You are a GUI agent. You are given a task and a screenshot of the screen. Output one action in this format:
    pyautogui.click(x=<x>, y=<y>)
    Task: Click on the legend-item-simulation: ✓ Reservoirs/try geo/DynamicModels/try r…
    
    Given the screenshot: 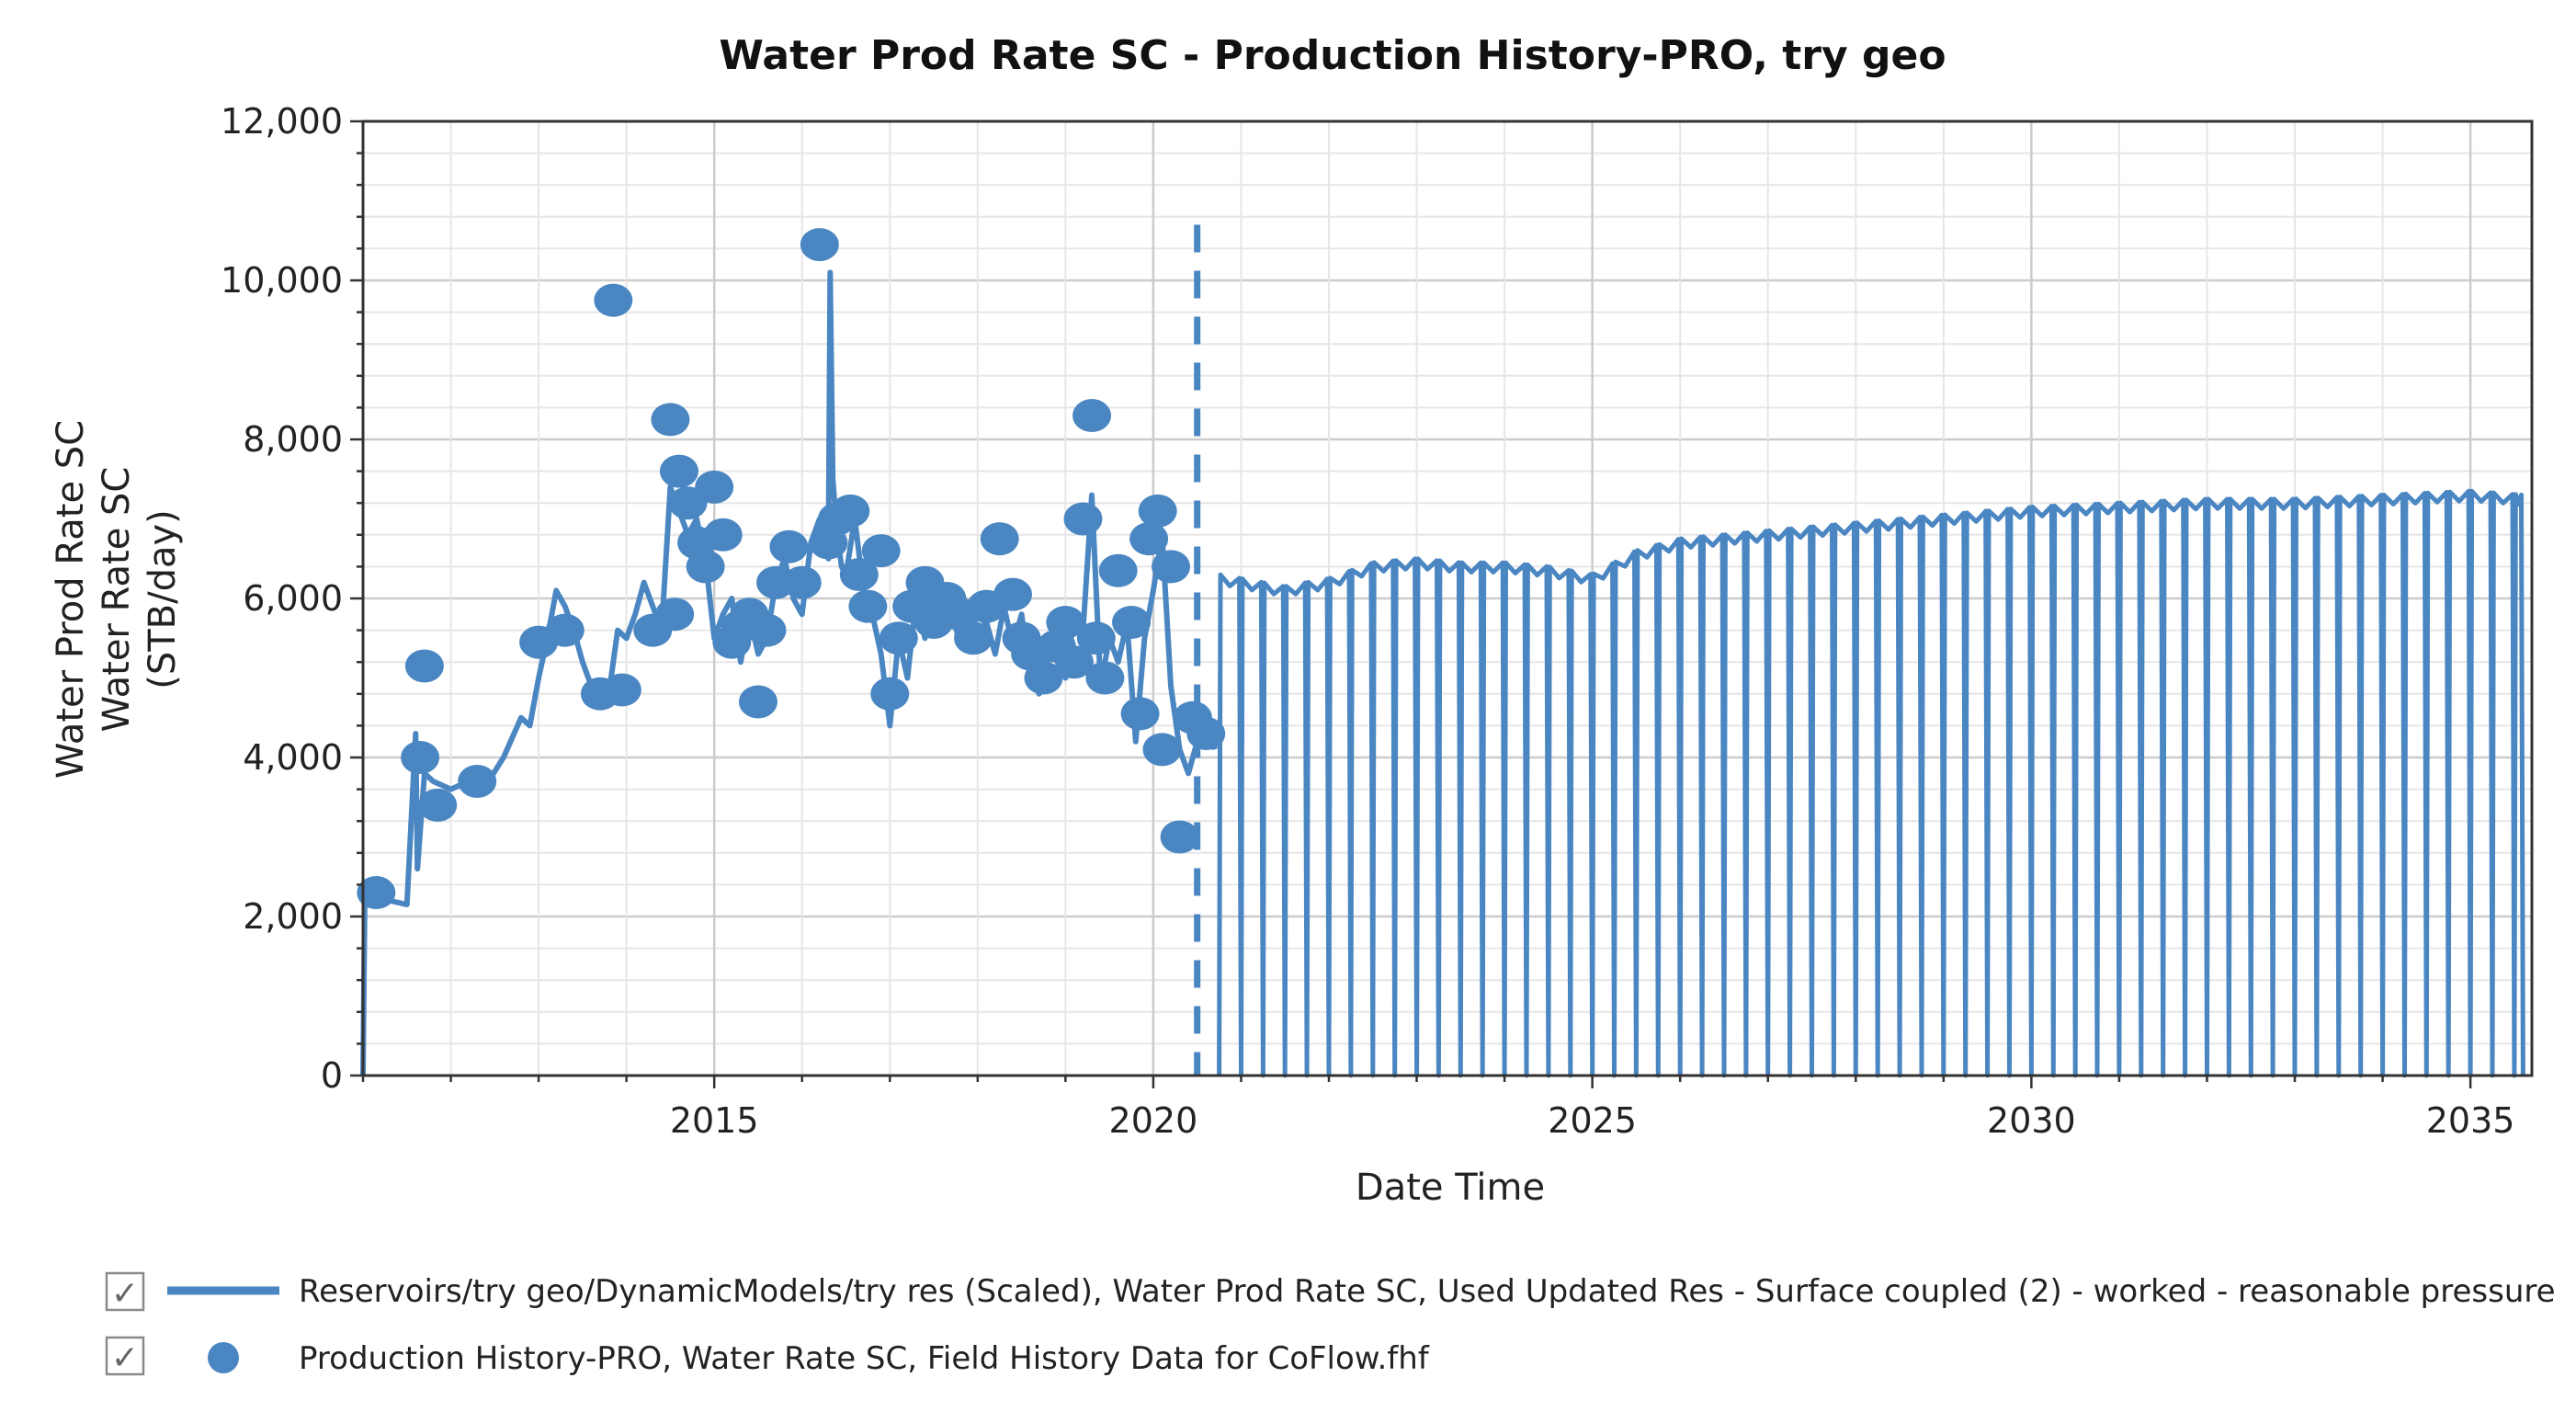 What is the action you would take?
    pyautogui.click(x=1330, y=1292)
    